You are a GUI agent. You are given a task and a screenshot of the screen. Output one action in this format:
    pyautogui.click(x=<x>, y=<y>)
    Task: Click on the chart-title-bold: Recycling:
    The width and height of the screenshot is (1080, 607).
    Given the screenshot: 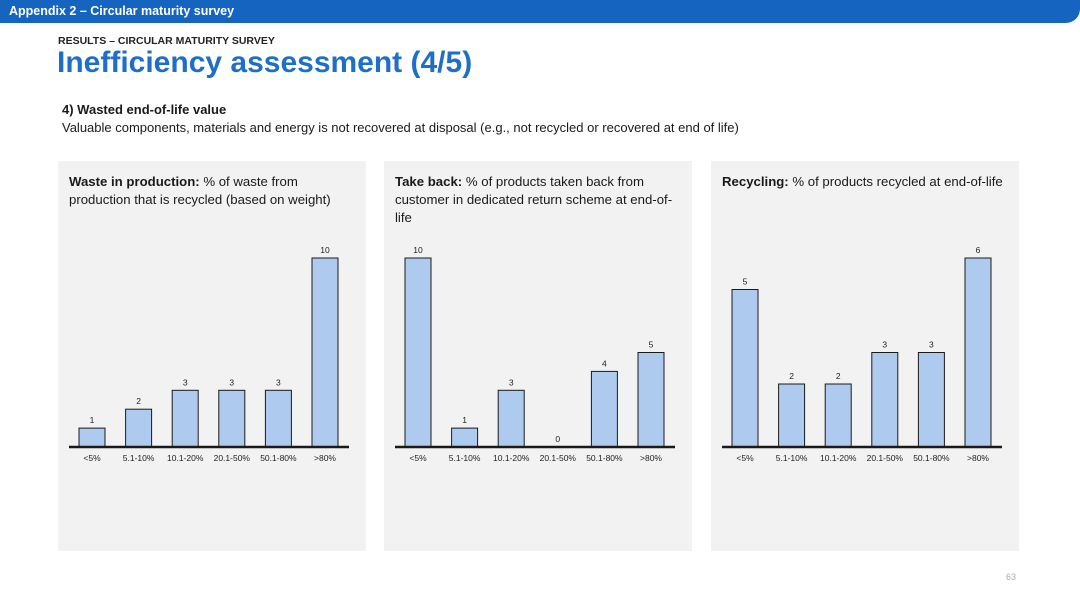 What is the action you would take?
    pyautogui.click(x=755, y=181)
    